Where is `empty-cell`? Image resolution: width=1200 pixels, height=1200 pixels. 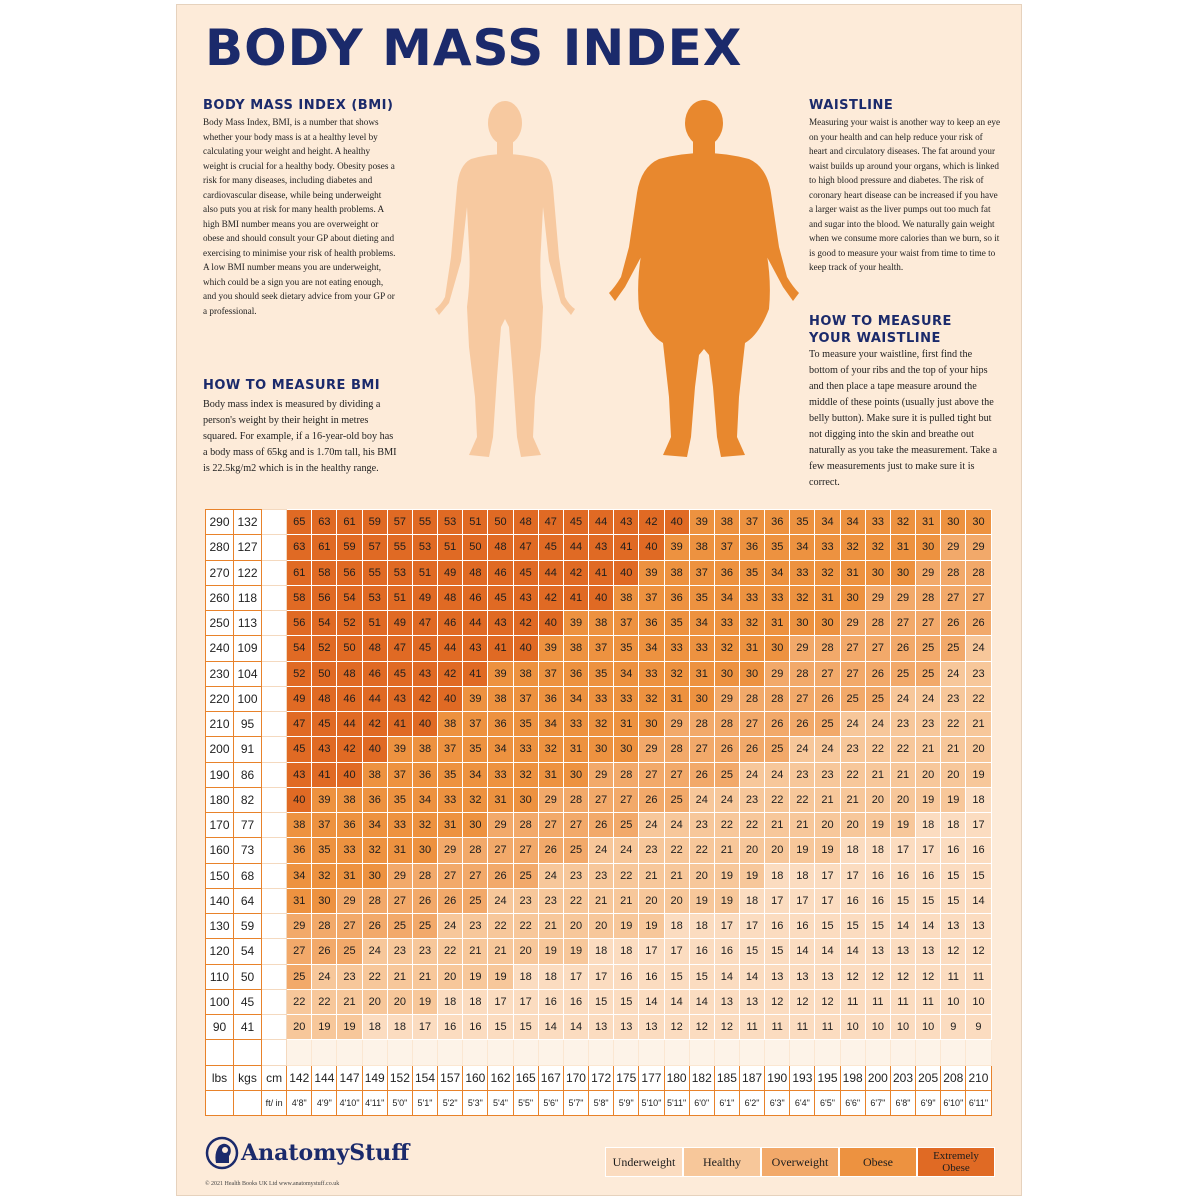 empty-cell is located at coordinates (219, 1103).